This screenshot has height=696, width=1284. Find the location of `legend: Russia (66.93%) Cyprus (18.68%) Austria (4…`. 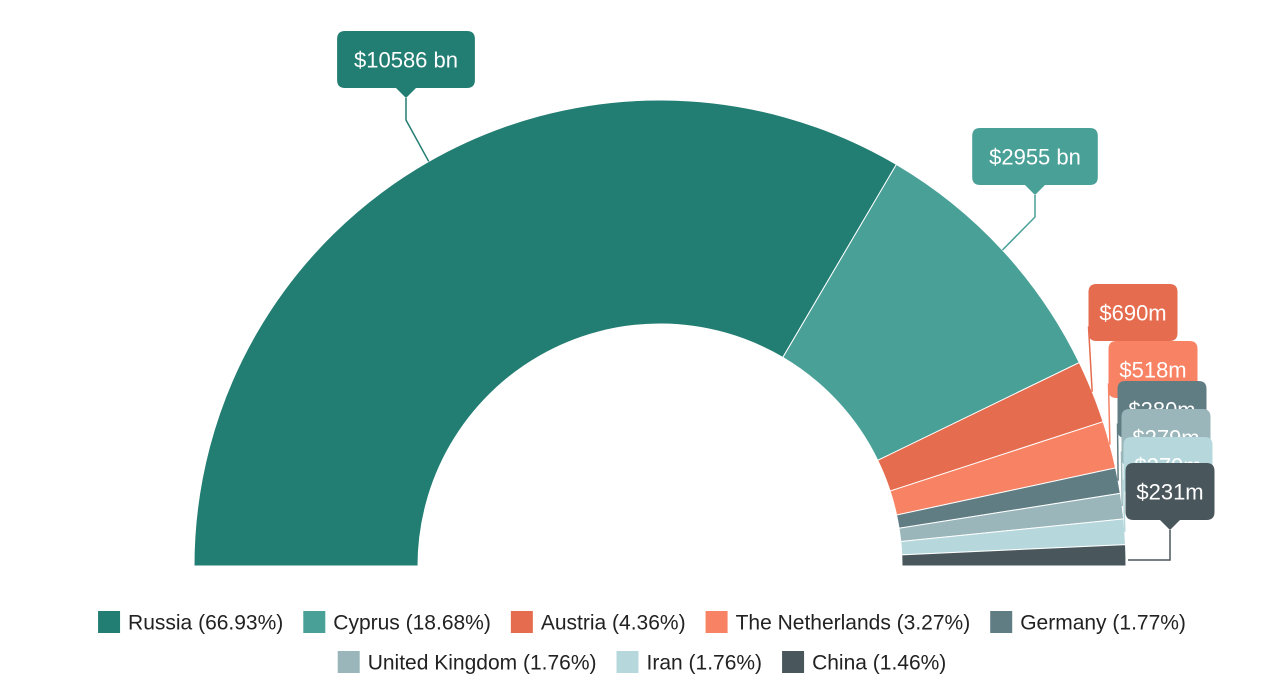

legend: Russia (66.93%) Cyprus (18.68%) Austria (4… is located at coordinates (642, 643).